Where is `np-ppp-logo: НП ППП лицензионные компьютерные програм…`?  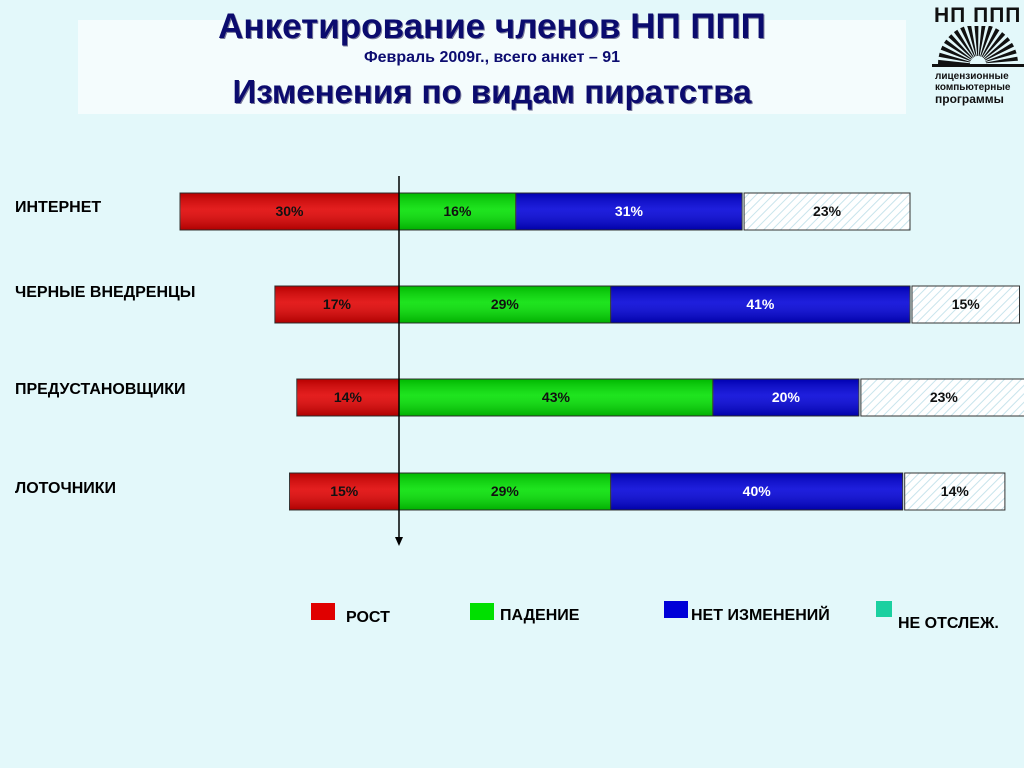
np-ppp-logo: НП ППП лицензионные компьютерные програм… is located at coordinates (978, 54).